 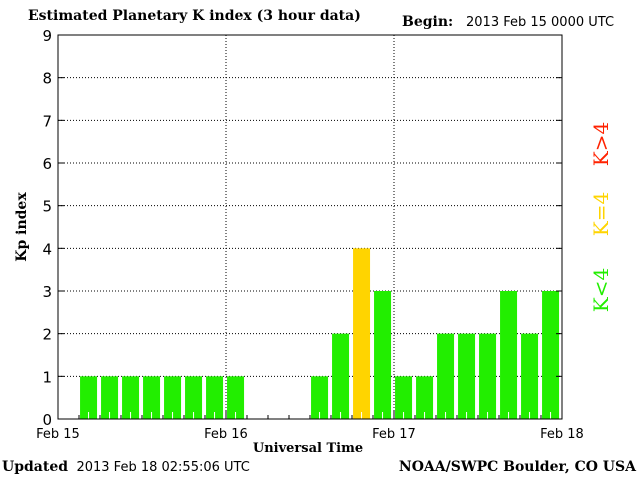 What do you see at coordinates (601, 214) in the screenshot?
I see `legend-label: K=4` at bounding box center [601, 214].